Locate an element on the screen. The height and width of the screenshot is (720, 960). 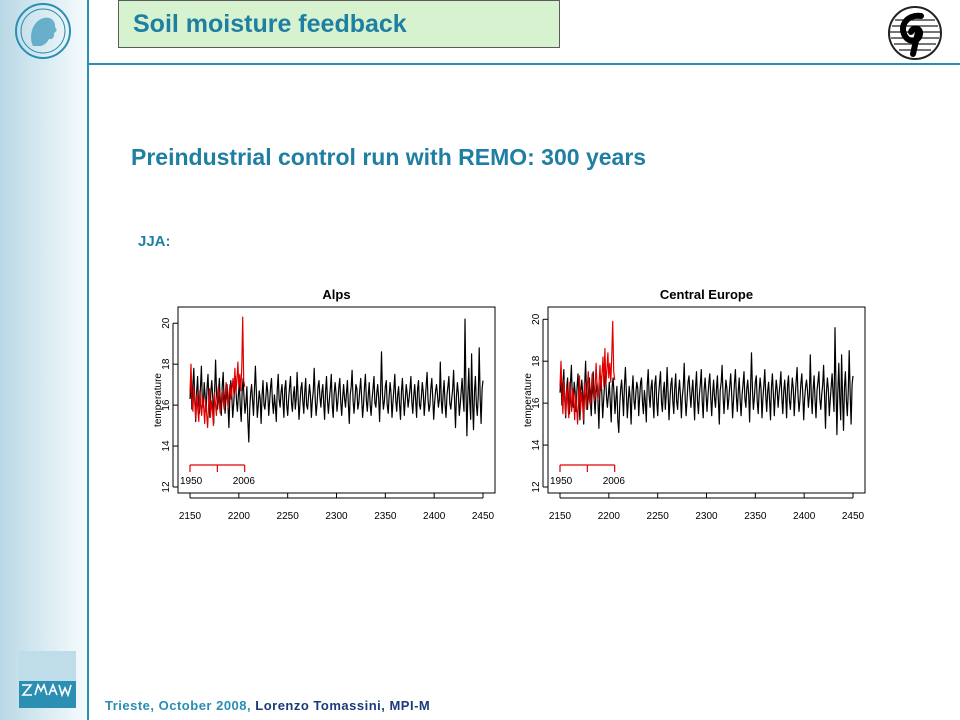
institute-logo-icon is located at coordinates (915, 33).